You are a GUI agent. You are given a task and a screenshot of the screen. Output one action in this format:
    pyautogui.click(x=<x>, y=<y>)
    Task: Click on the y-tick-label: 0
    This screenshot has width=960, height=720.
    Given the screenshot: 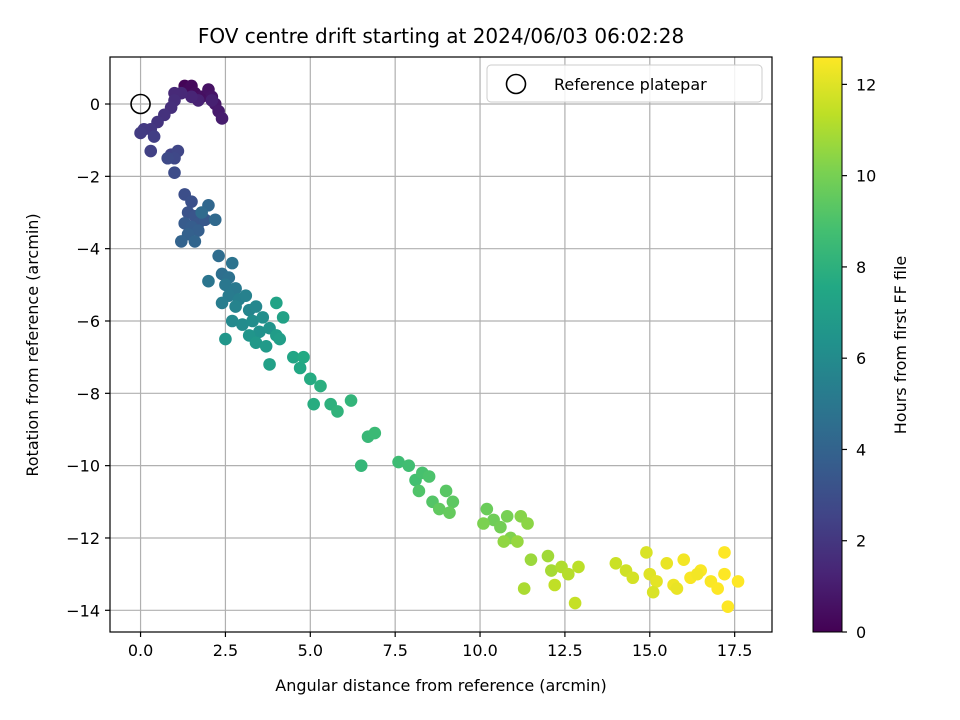 What is the action you would take?
    pyautogui.click(x=95, y=104)
    